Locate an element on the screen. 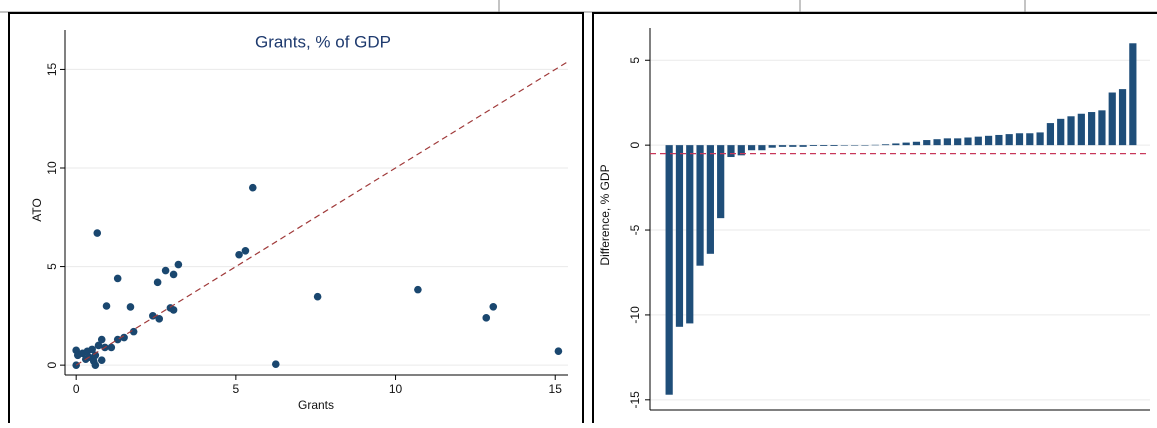 The image size is (1157, 428). y-tick-label: 10 is located at coordinates (52, 168).